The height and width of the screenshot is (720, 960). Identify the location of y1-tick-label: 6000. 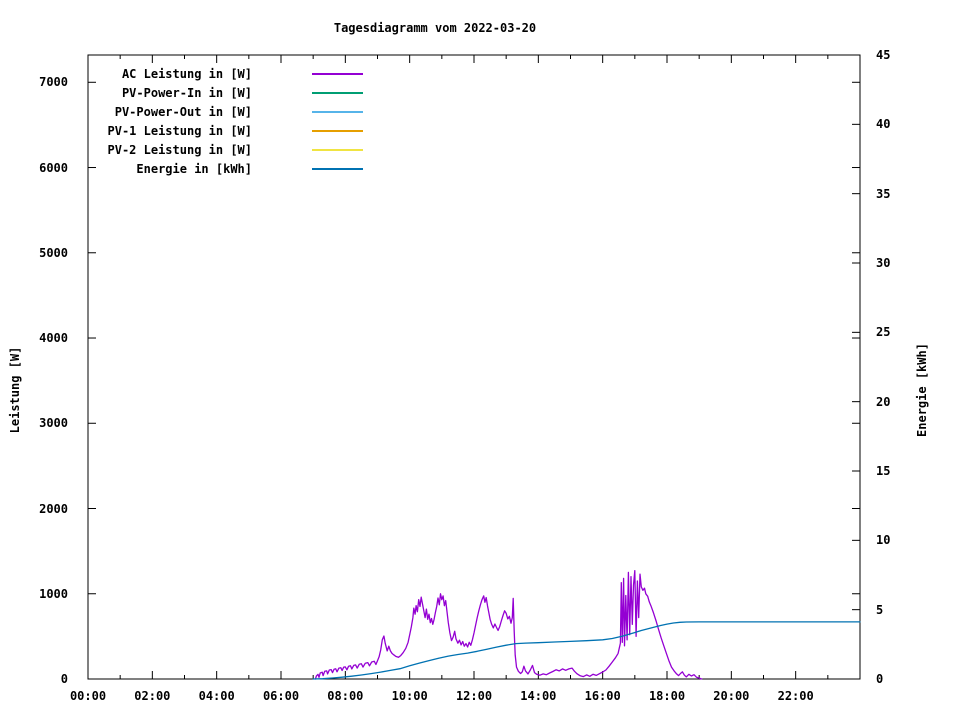
(53, 167).